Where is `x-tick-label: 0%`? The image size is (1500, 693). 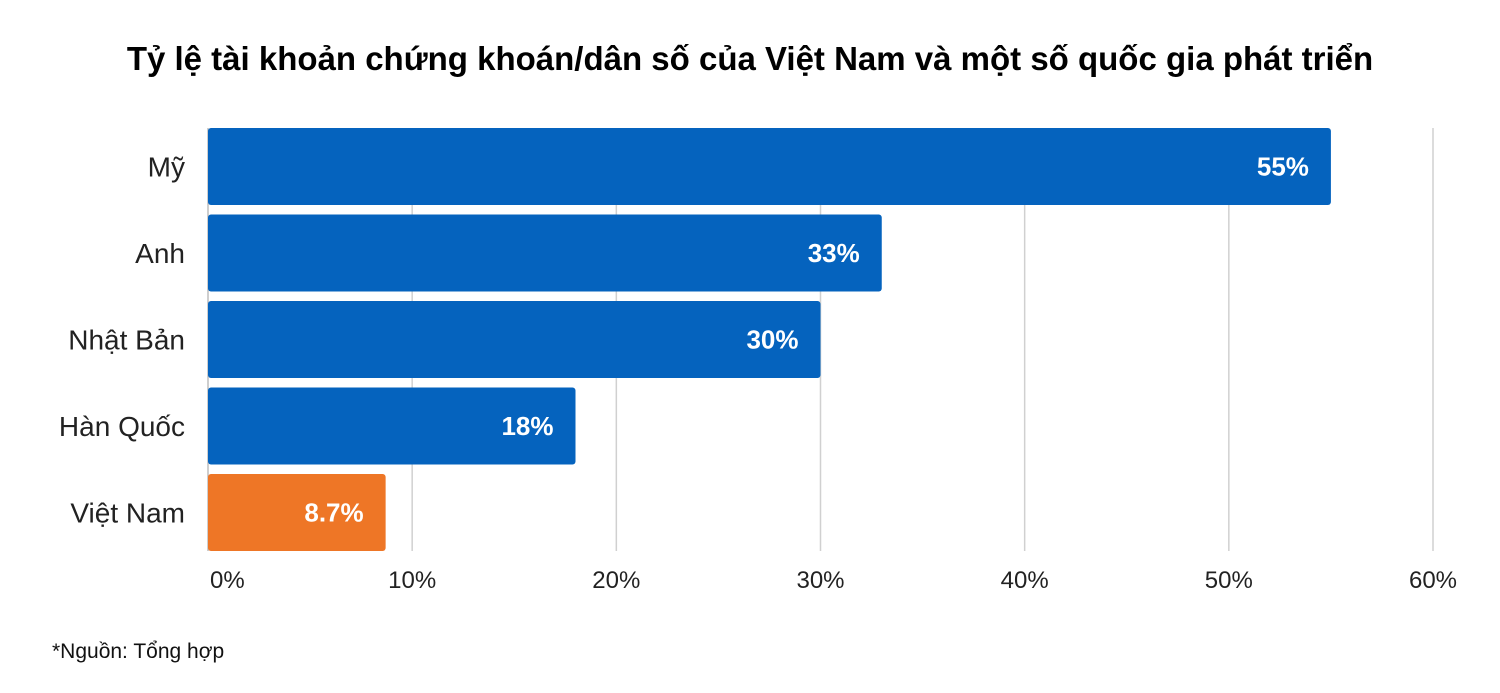
x-tick-label: 0% is located at coordinates (227, 580).